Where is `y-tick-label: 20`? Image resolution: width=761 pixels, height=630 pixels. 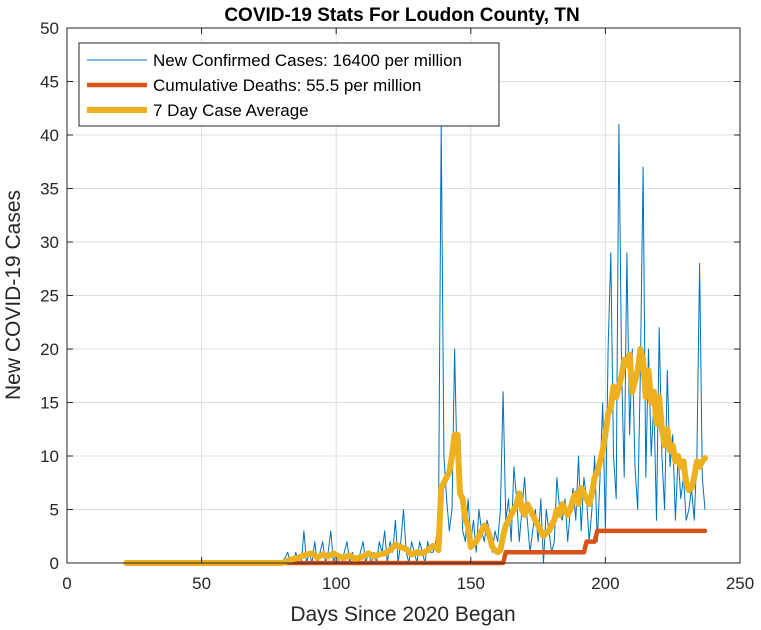 y-tick-label: 20 is located at coordinates (49, 349).